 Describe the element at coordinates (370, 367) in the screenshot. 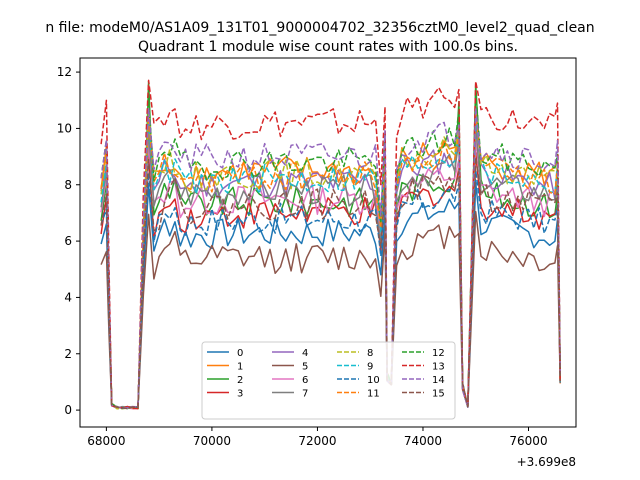

I see `legend-label-9: 9` at that location.